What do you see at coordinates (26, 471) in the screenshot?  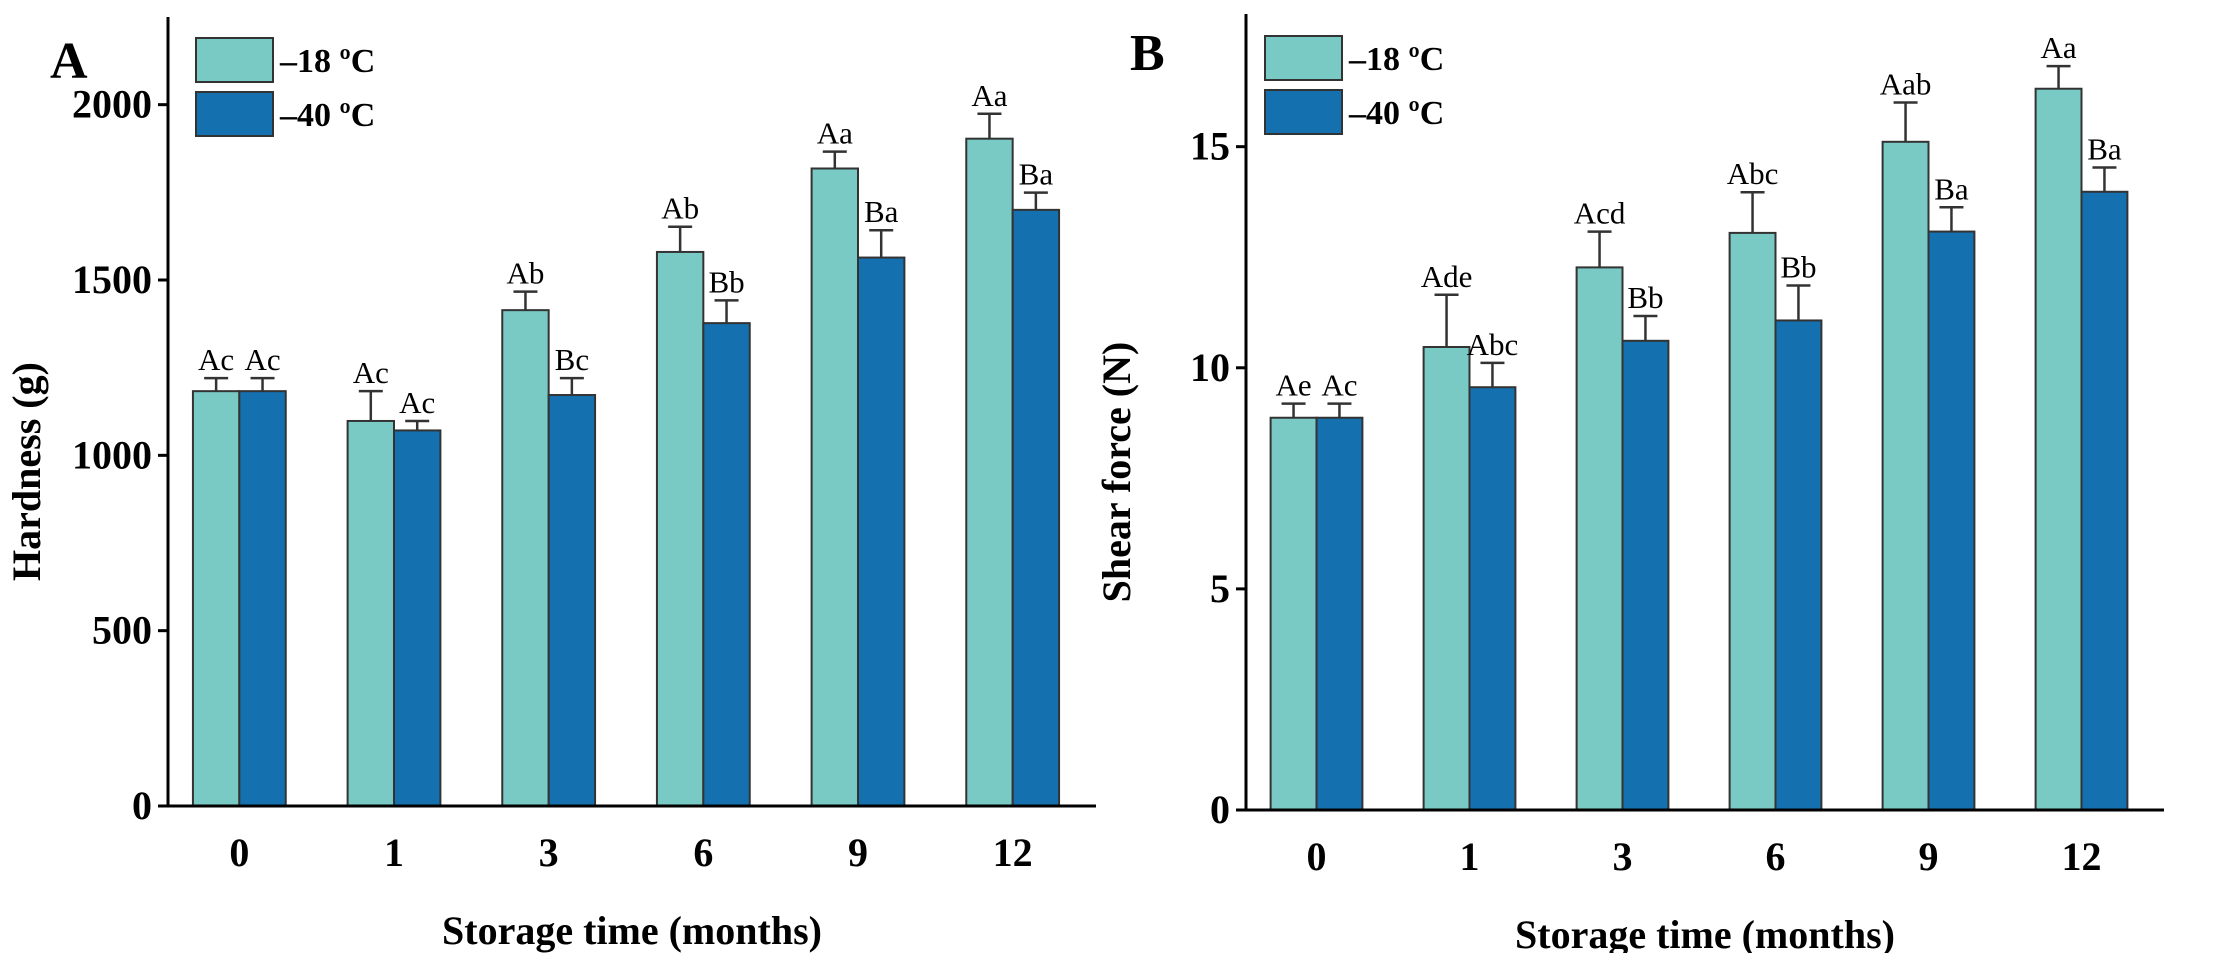 I see `y-axis-label: Hardness (g)` at bounding box center [26, 471].